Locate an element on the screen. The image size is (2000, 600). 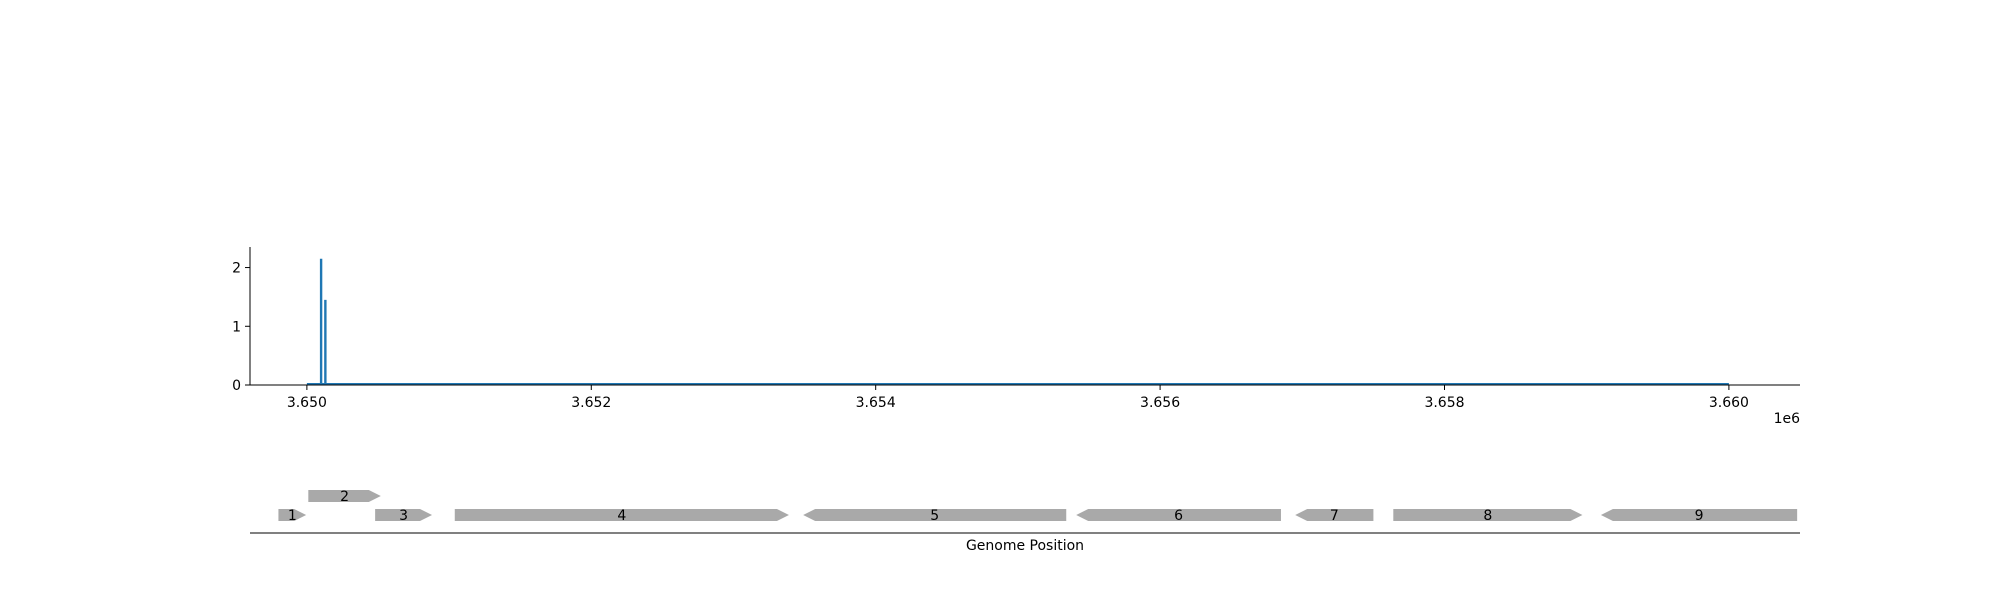
y-tick-label: 0 is located at coordinates (236, 386).